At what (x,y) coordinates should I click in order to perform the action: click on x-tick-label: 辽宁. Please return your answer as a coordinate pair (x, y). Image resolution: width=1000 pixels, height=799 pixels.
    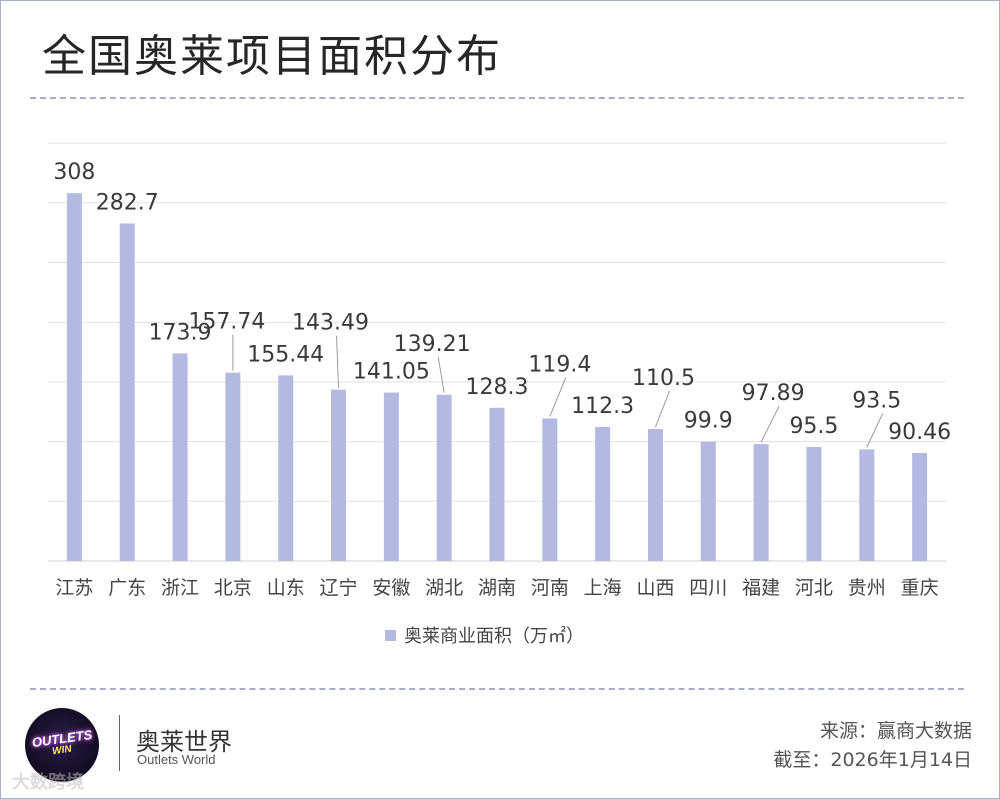
    Looking at the image, I should click on (339, 588).